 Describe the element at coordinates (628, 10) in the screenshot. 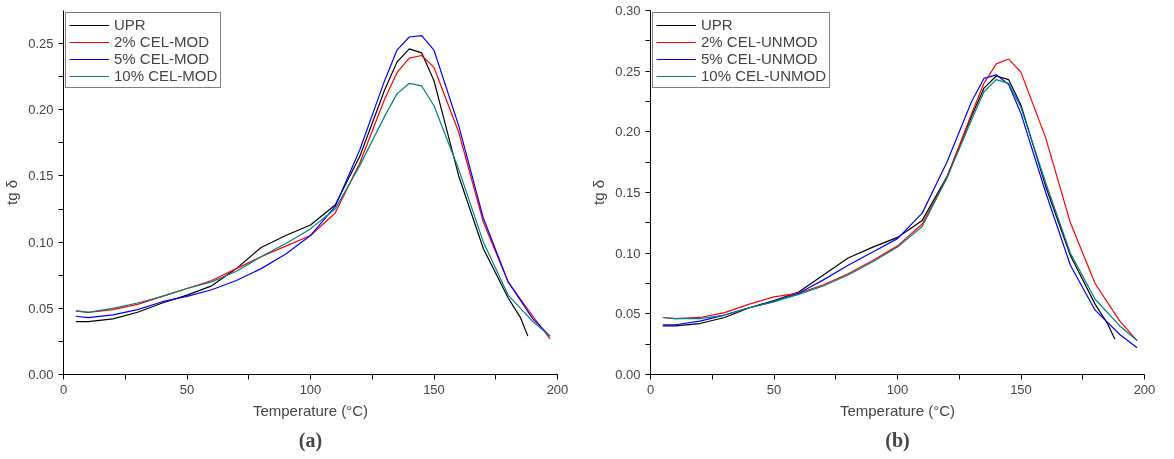

I see `y-tick-label: 0.30` at that location.